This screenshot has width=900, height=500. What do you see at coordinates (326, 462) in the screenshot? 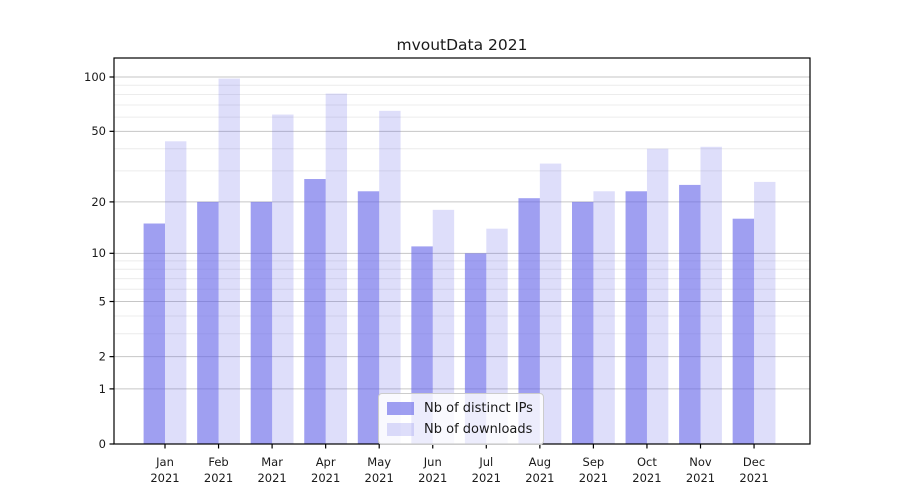
I see `x-tick-label-month: Apr` at bounding box center [326, 462].